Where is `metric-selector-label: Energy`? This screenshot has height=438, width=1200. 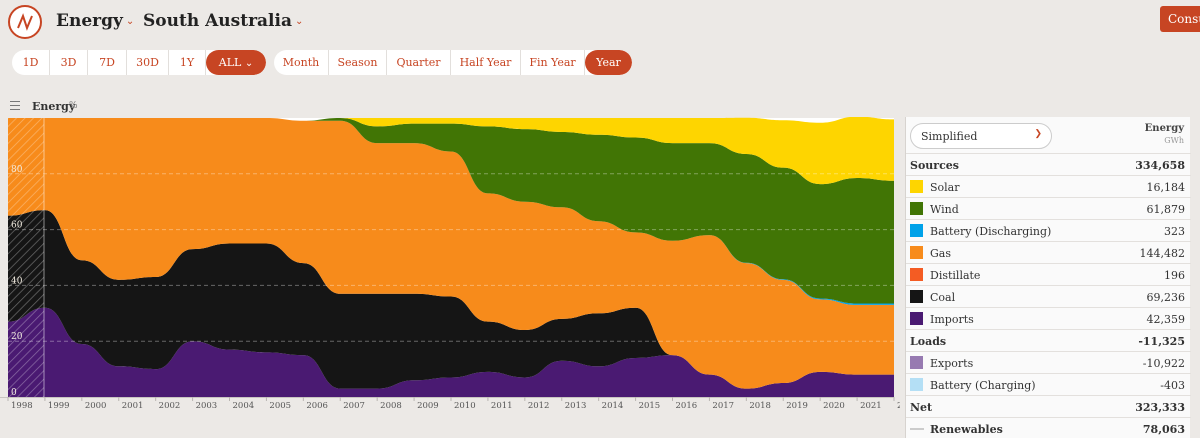 metric-selector-label: Energy is located at coordinates (89, 21).